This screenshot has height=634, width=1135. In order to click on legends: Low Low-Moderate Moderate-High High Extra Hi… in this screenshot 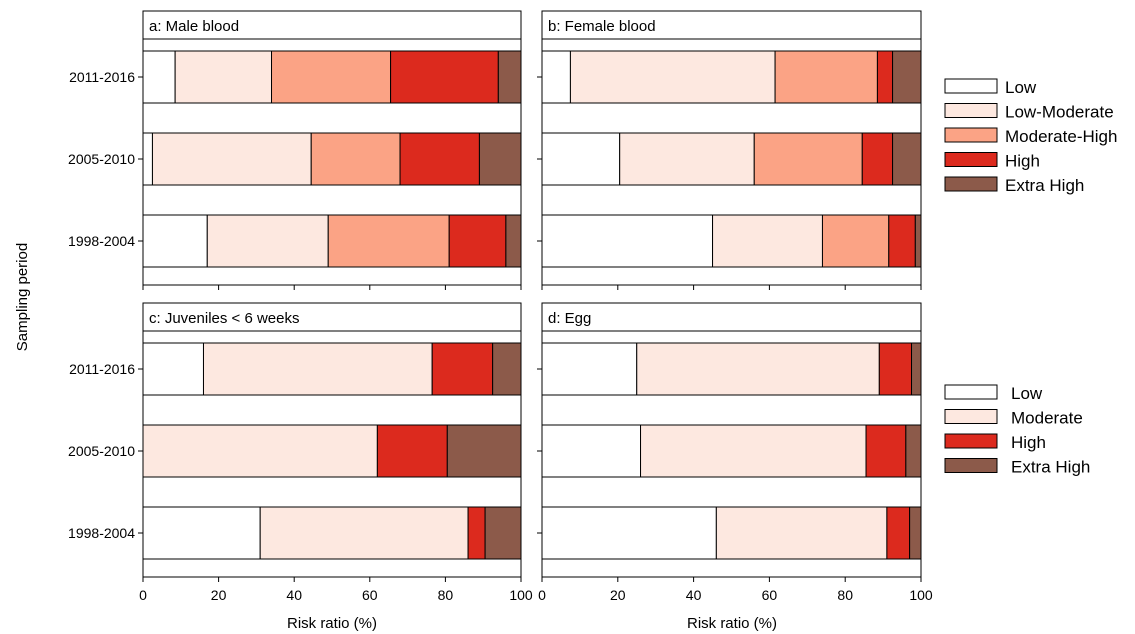, I will do `click(1030, 277)`.